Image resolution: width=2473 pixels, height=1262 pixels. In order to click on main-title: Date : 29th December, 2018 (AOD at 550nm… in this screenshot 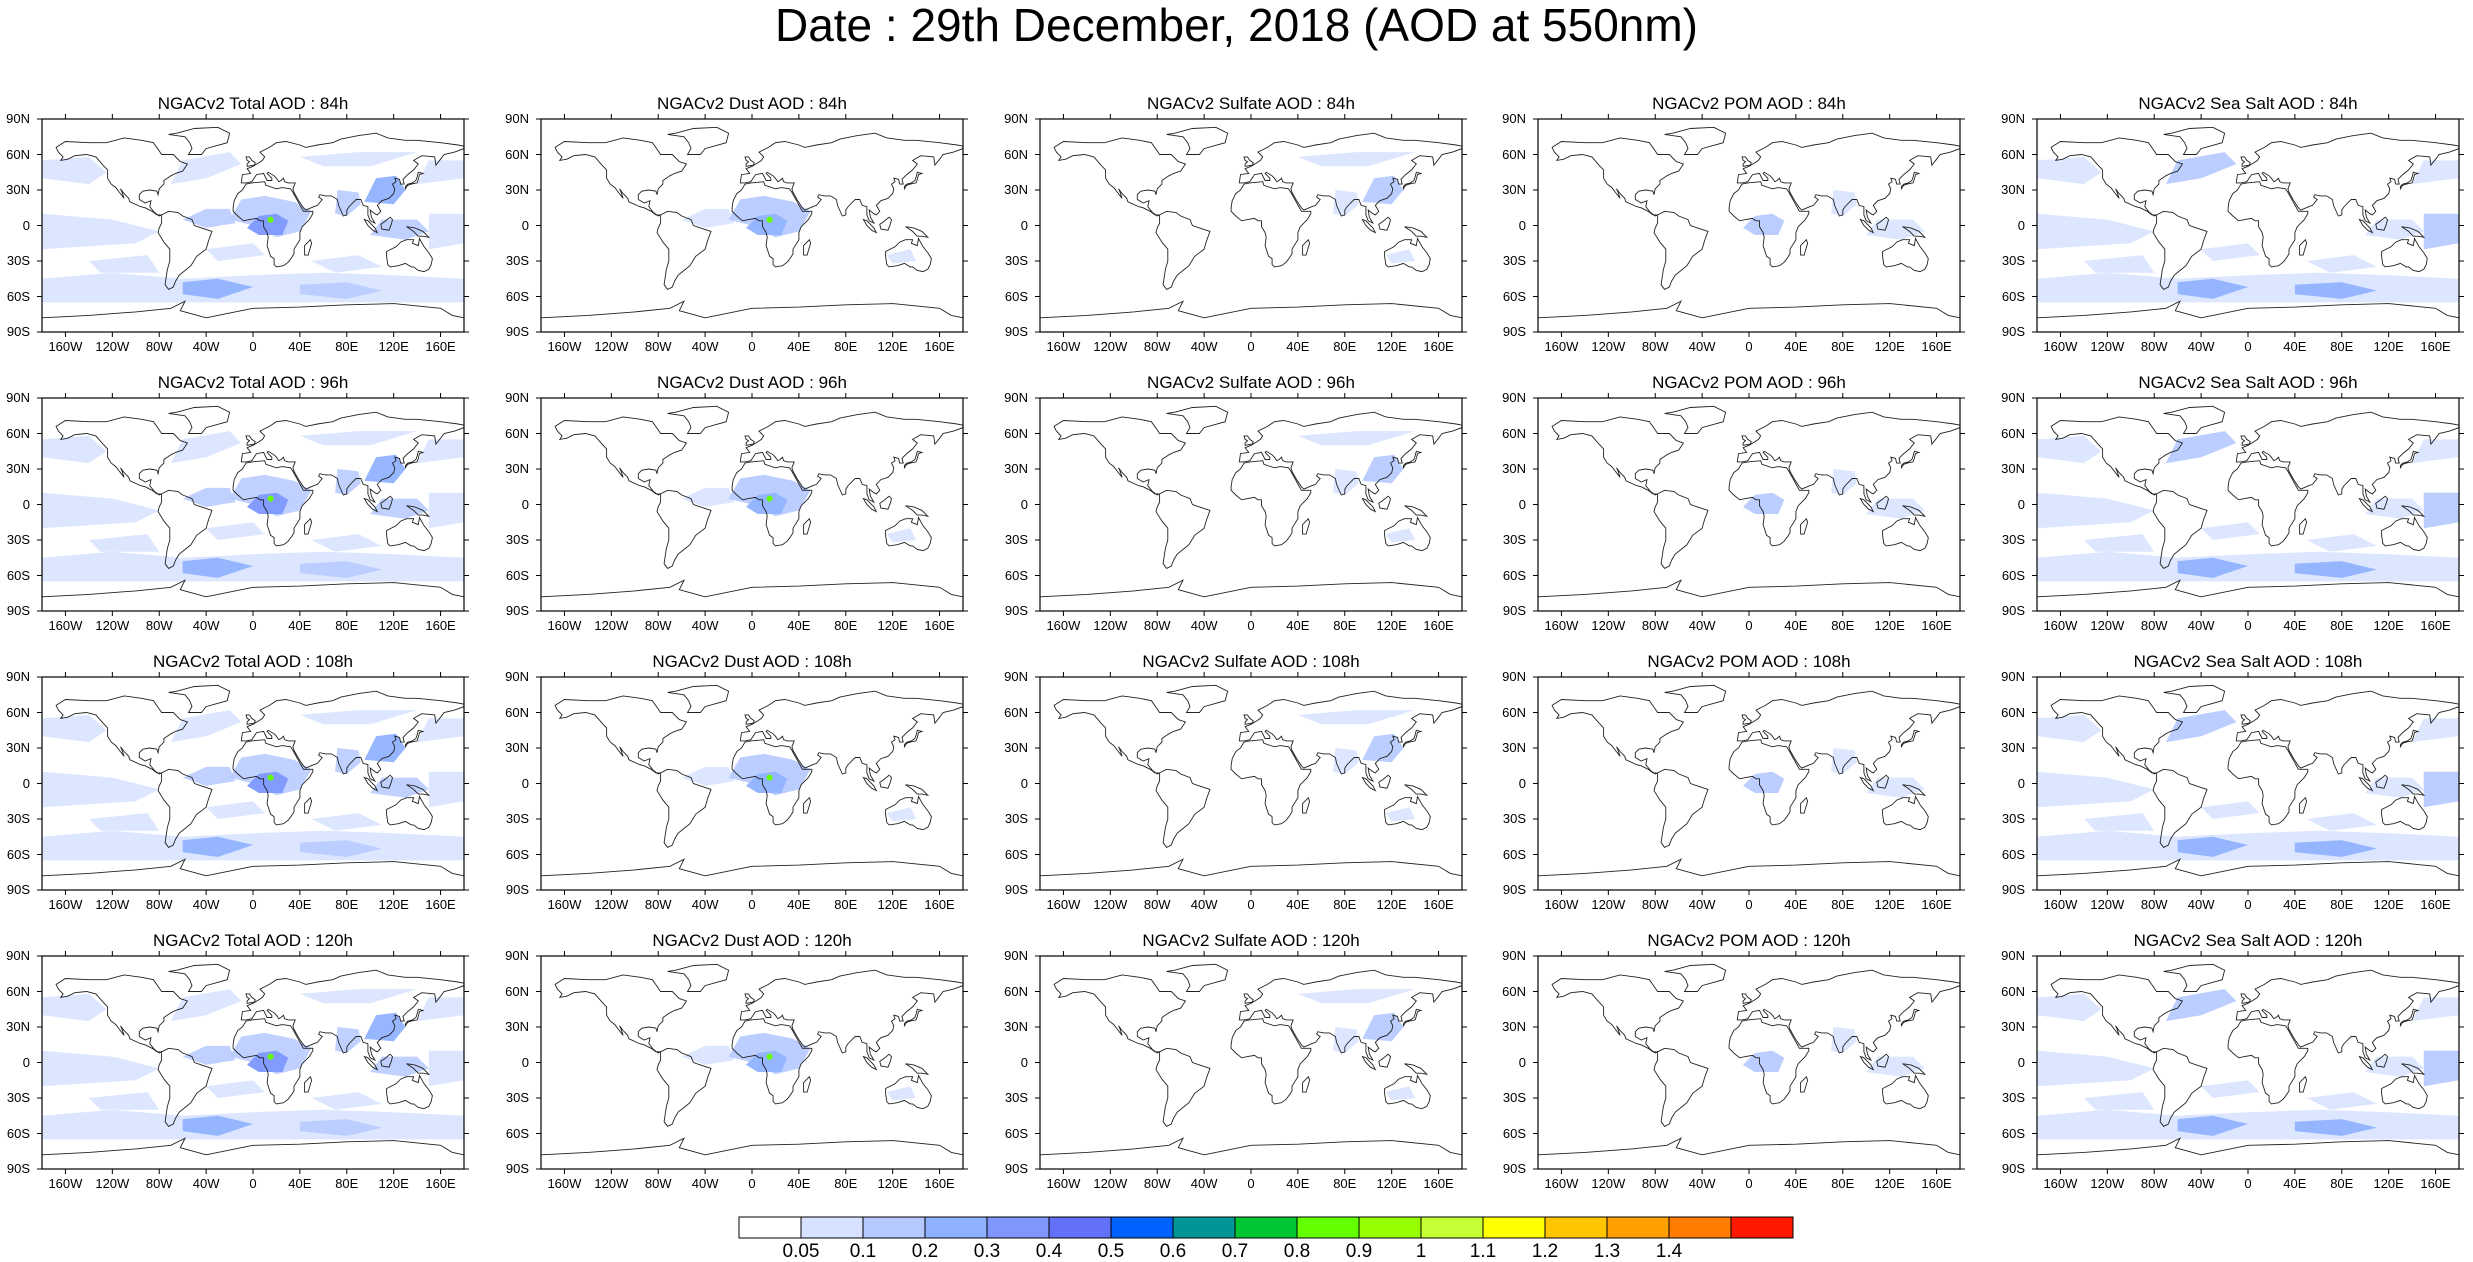, I will do `click(1236, 25)`.